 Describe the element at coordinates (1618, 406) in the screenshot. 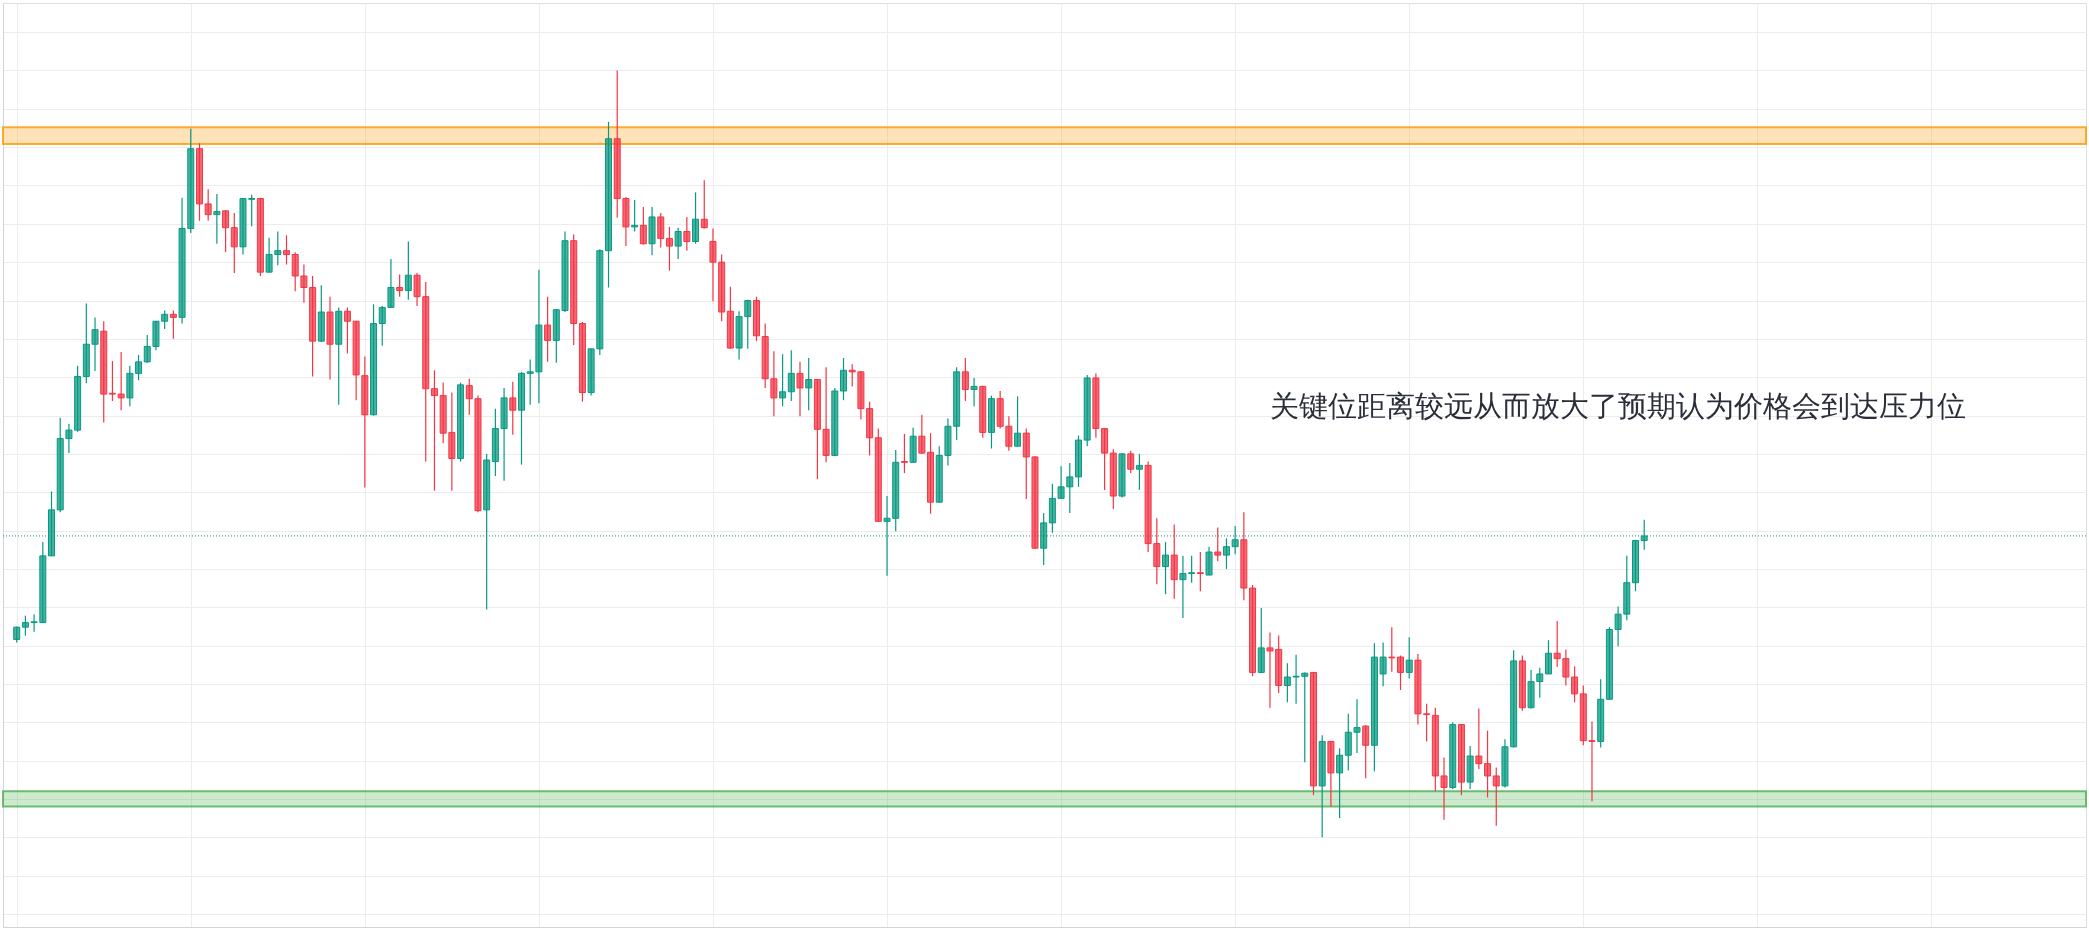

I see `annotation: 关键位距离较远从而放大了预期认为价格会到达压力位` at that location.